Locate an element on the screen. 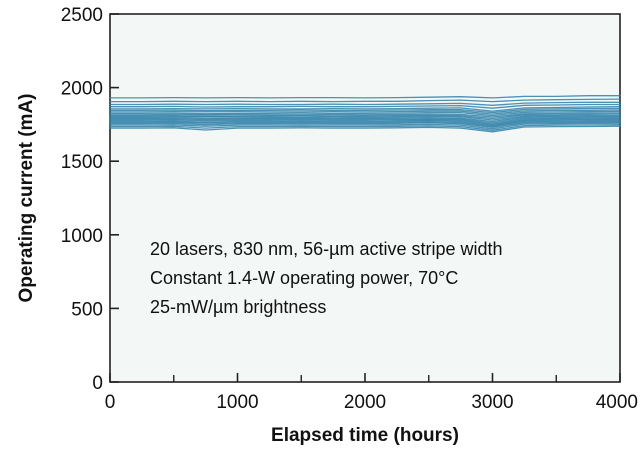 The width and height of the screenshot is (640, 461). y-tick-label-2: 1000 is located at coordinates (82, 236).